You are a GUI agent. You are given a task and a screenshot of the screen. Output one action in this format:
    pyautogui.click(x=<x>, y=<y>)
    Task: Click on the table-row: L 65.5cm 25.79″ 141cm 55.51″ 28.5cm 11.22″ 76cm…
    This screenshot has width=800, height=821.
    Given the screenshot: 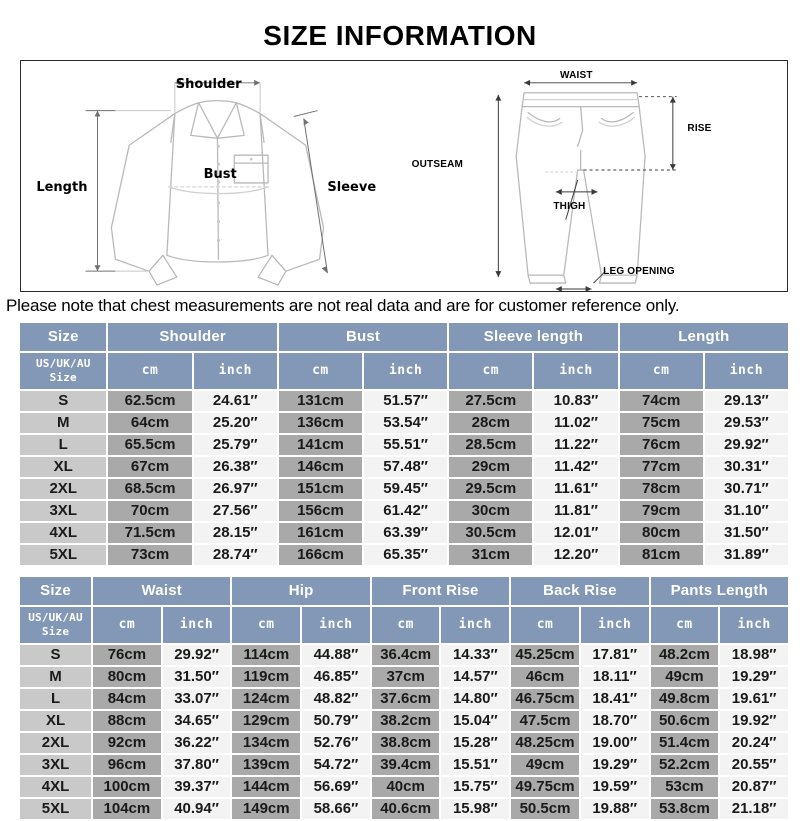 What is the action you would take?
    pyautogui.click(x=404, y=444)
    